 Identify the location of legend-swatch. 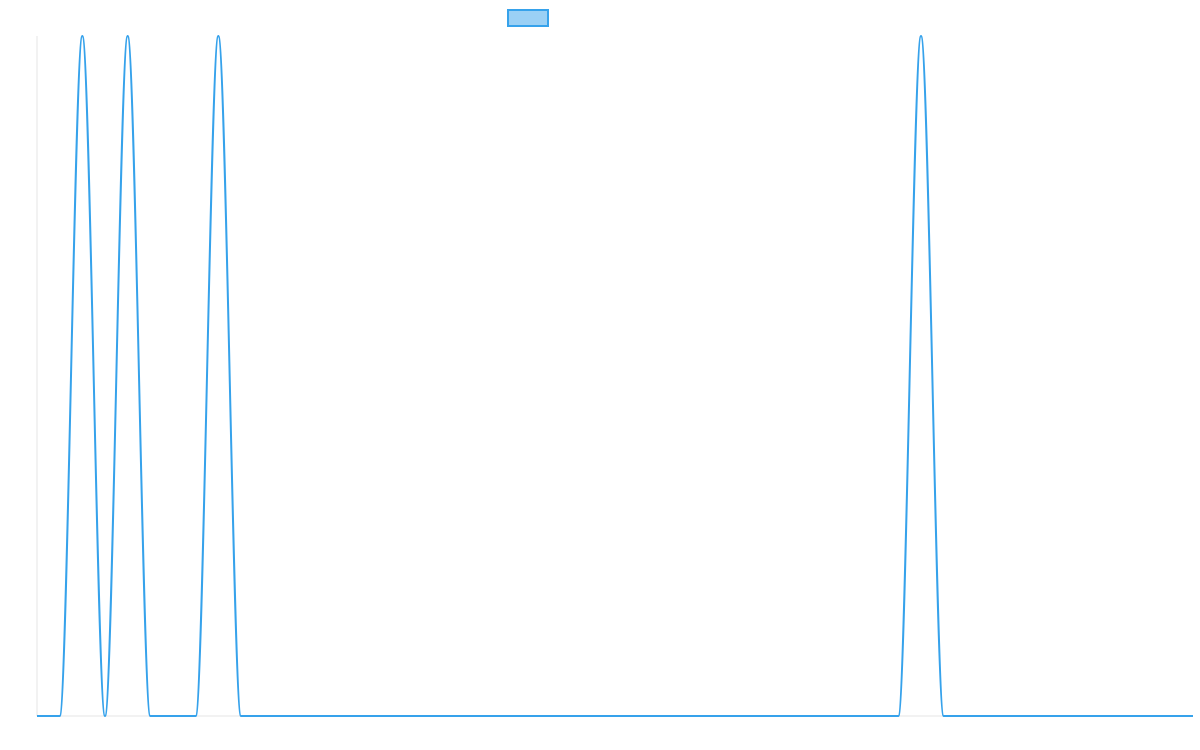
(528, 18).